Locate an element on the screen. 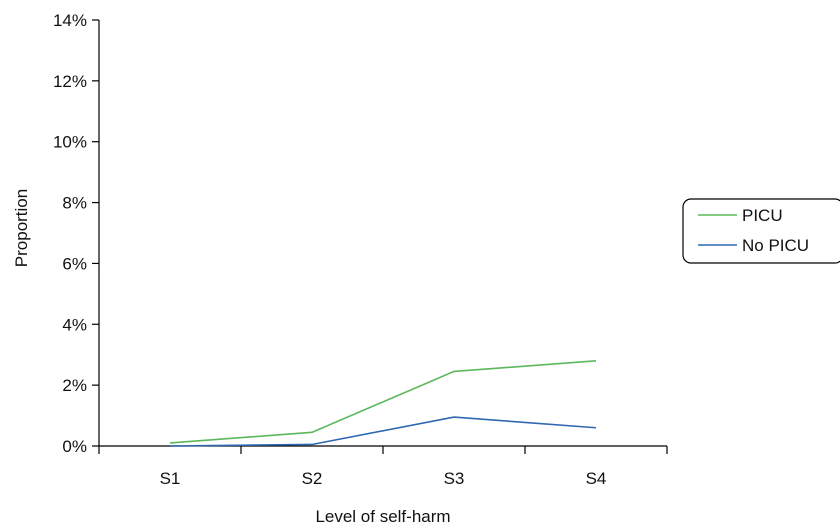  legend-label-no-picu: No PICU is located at coordinates (775, 245).